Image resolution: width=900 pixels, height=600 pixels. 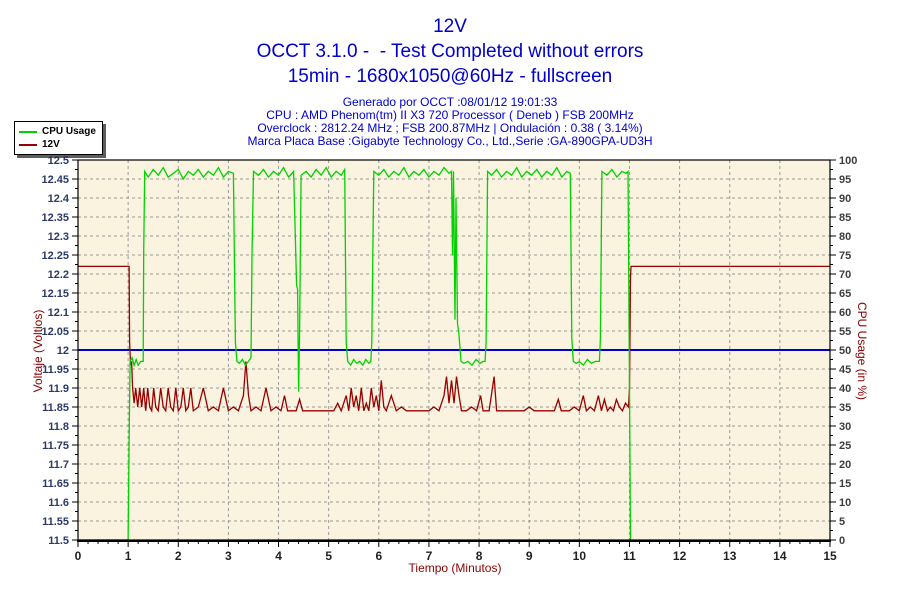 What do you see at coordinates (845, 465) in the screenshot?
I see `svg-text: 20` at bounding box center [845, 465].